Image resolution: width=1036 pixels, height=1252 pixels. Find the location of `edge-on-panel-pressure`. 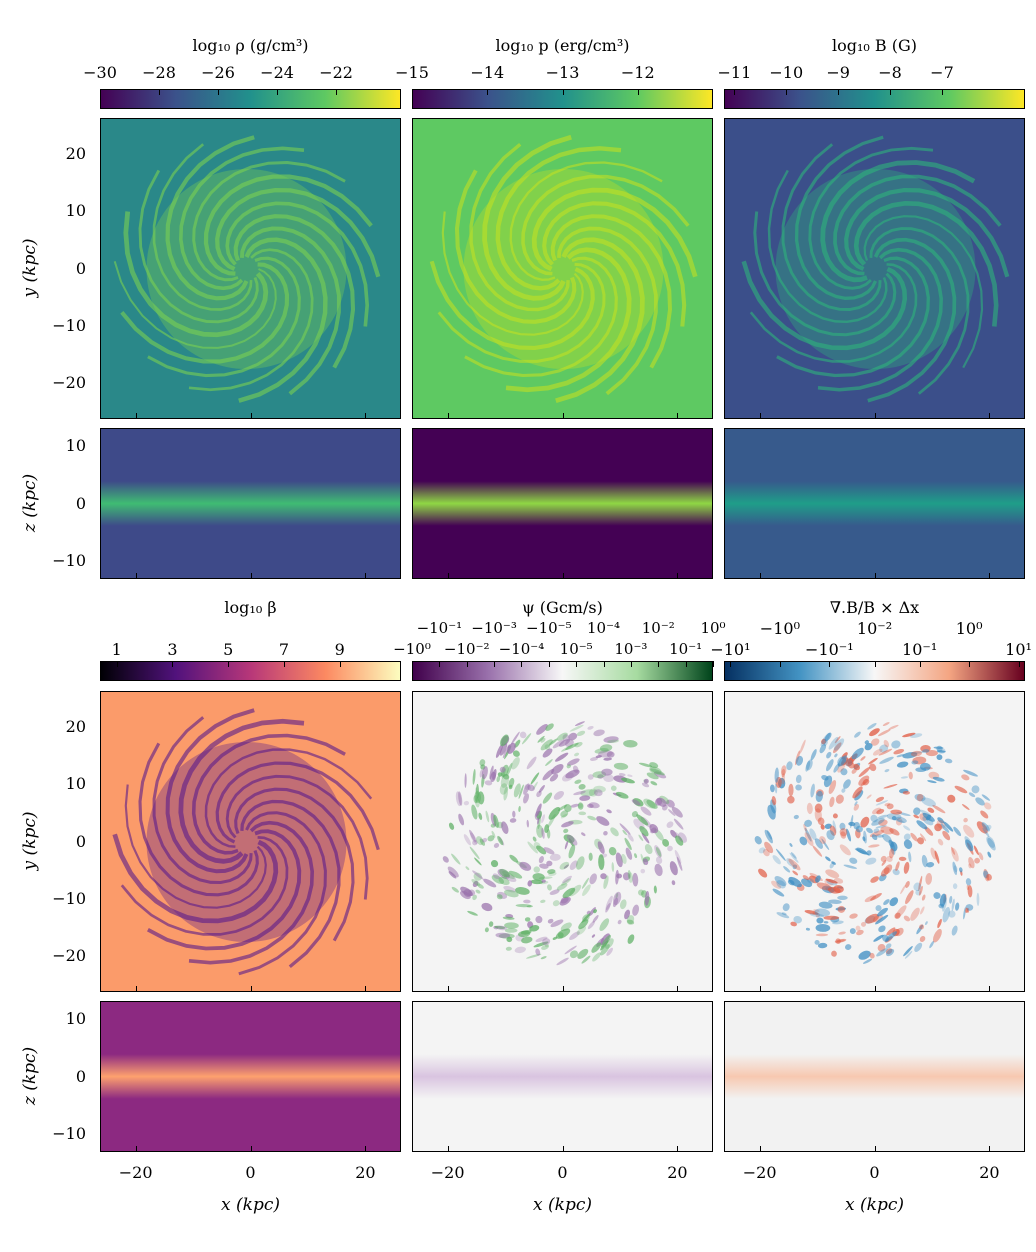

edge-on-panel-pressure is located at coordinates (562, 503).